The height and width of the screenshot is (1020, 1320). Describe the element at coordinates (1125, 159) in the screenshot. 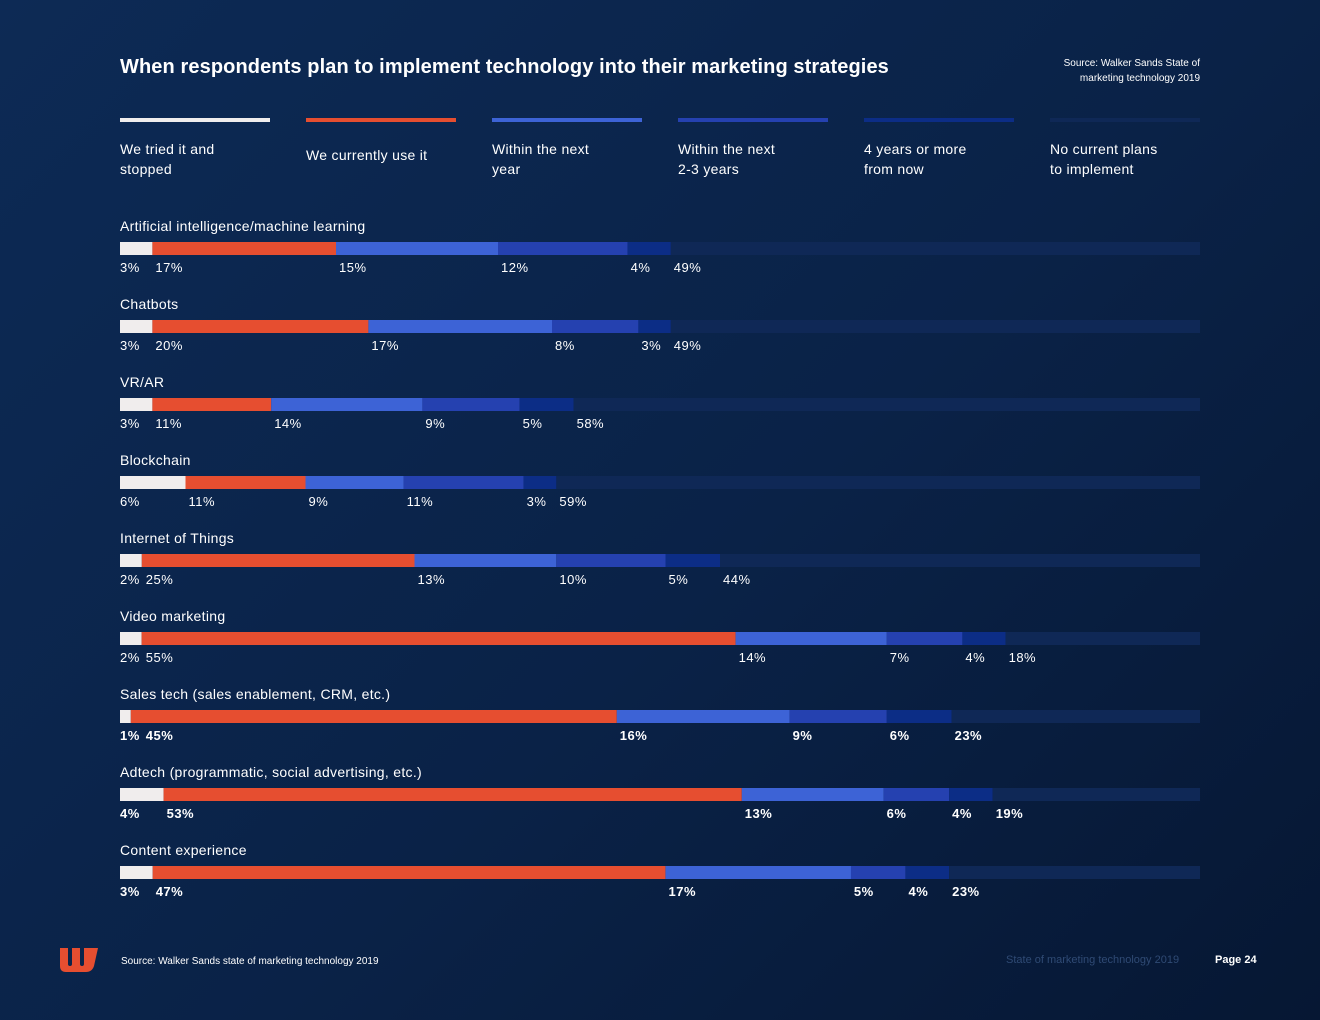

I see `legend-label: No current plans to implement` at that location.